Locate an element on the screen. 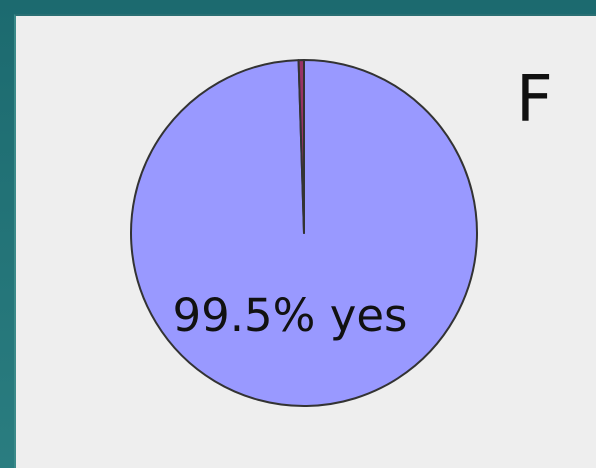 The image size is (596, 468). panel-label: F is located at coordinates (534, 100).